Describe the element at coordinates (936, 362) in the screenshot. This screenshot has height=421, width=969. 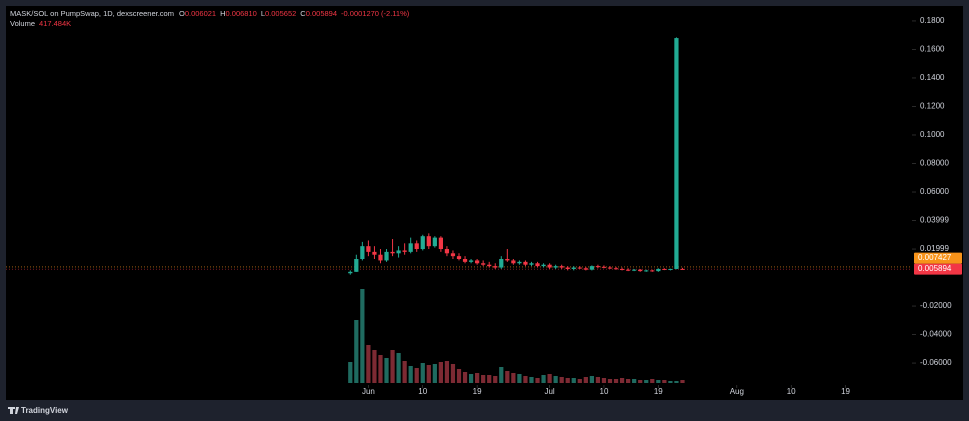
I see `y-tick-label: -0.06000` at that location.